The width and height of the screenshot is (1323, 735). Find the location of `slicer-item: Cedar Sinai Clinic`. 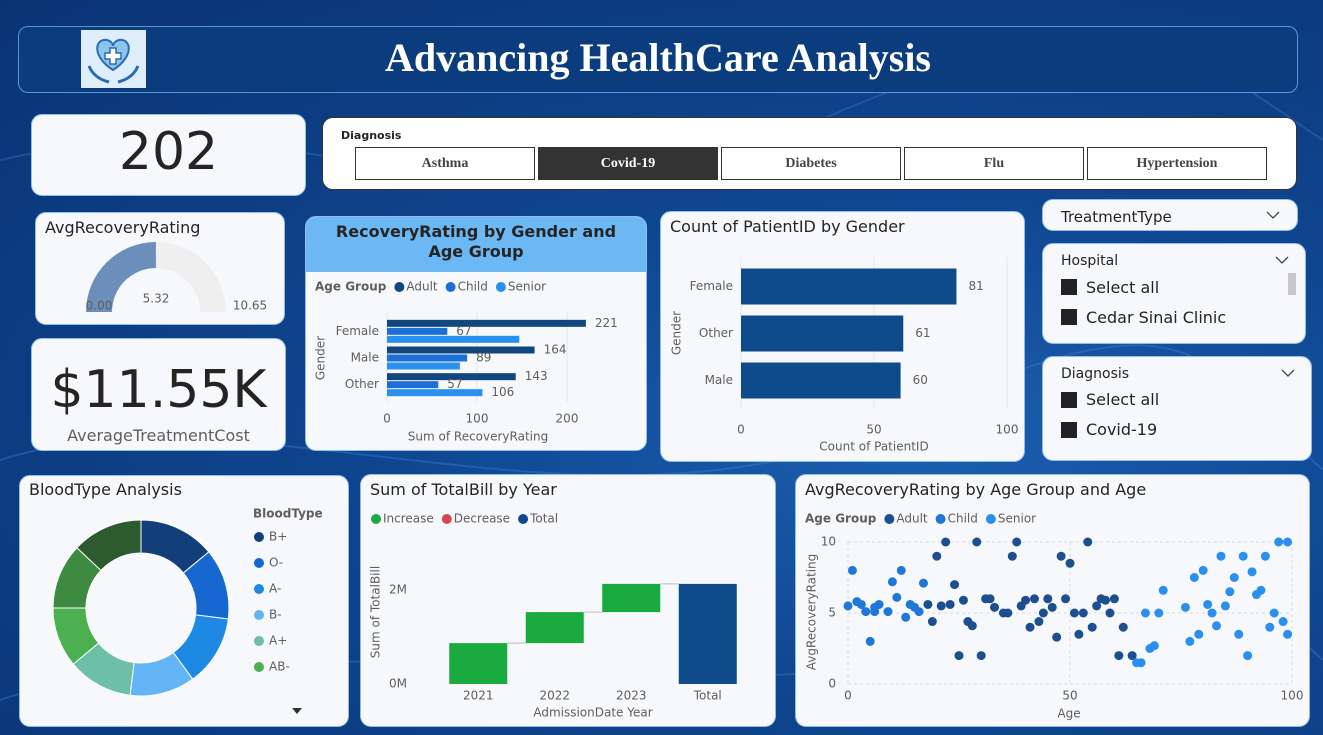

slicer-item: Cedar Sinai Clinic is located at coordinates (1156, 317).